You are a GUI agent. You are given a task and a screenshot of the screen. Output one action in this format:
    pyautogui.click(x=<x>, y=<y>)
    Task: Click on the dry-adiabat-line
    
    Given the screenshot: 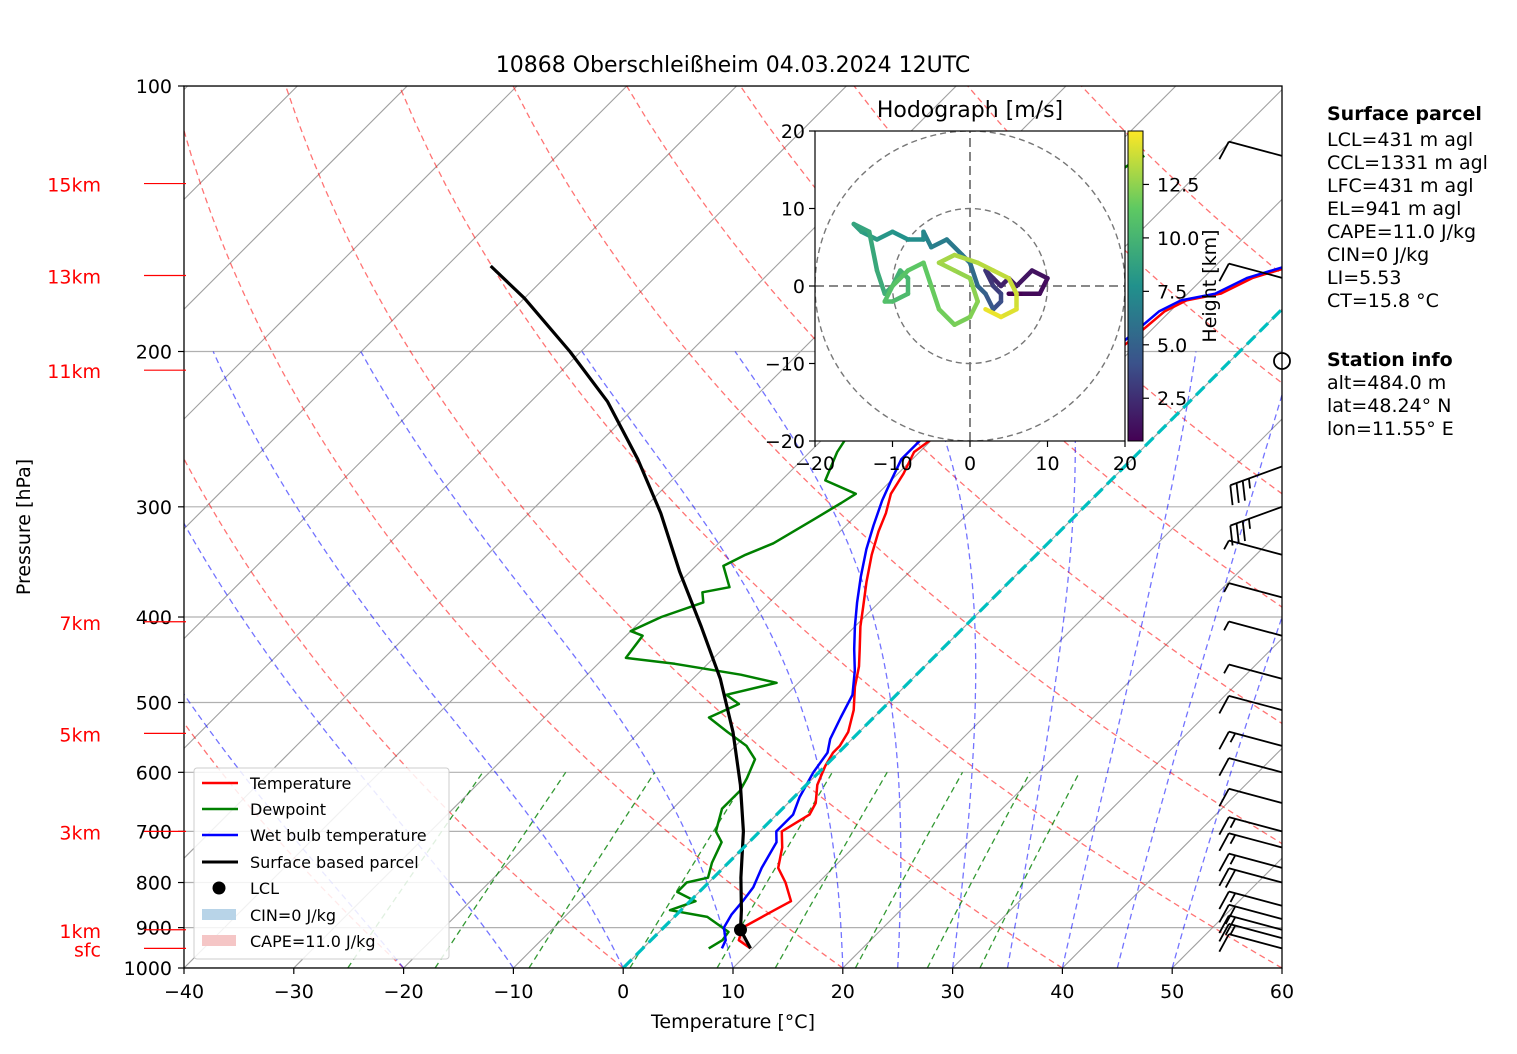 What is the action you would take?
    pyautogui.click(x=404, y=712)
    